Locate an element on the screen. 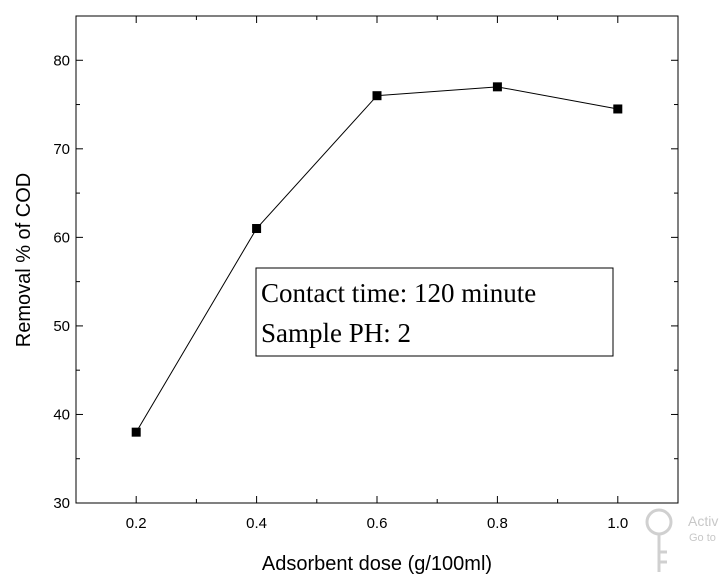  y-tick-label: 70 is located at coordinates (61, 149).